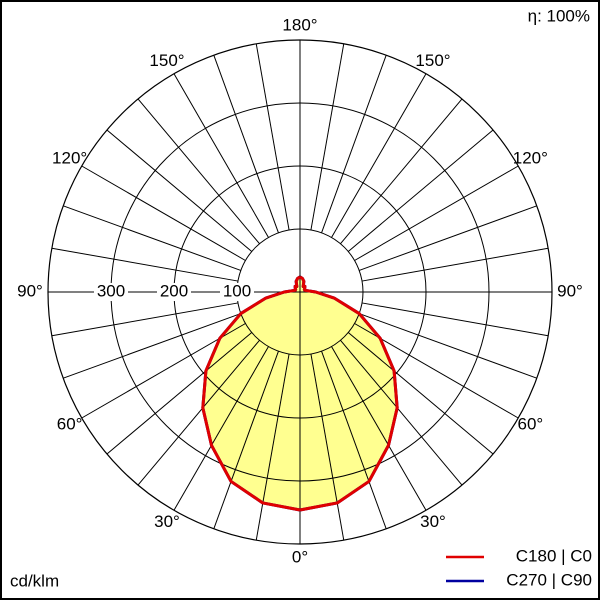 Image resolution: width=600 pixels, height=600 pixels. I want to click on unit-label: cd/klm, so click(34, 580).